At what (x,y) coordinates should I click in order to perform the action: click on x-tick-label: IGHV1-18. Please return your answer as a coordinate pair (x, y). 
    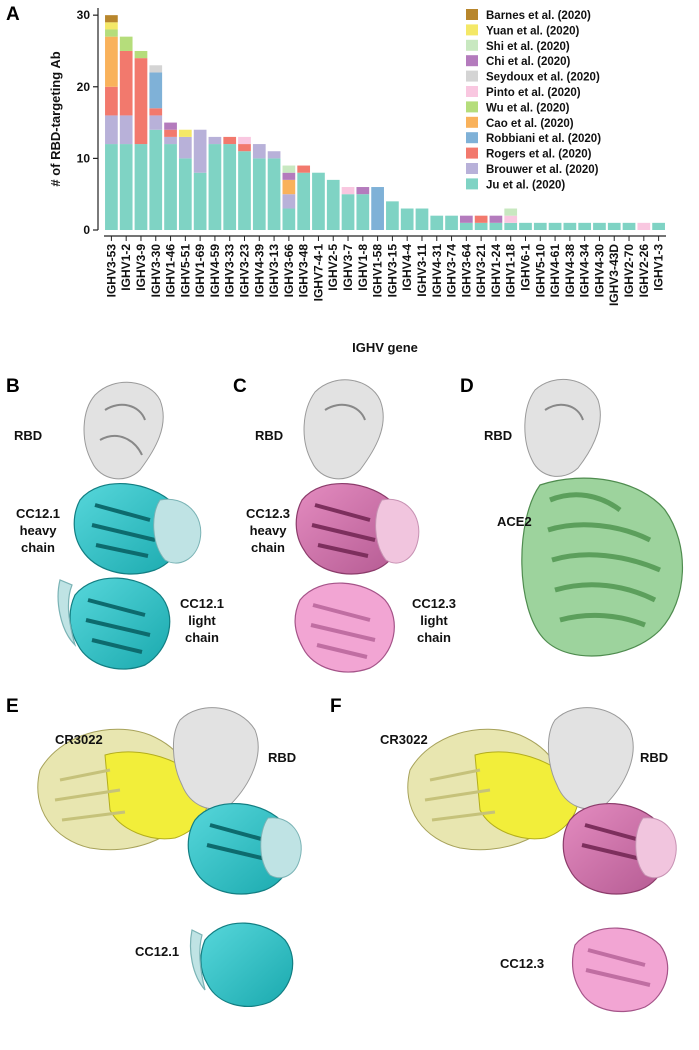
    Looking at the image, I should click on (511, 271).